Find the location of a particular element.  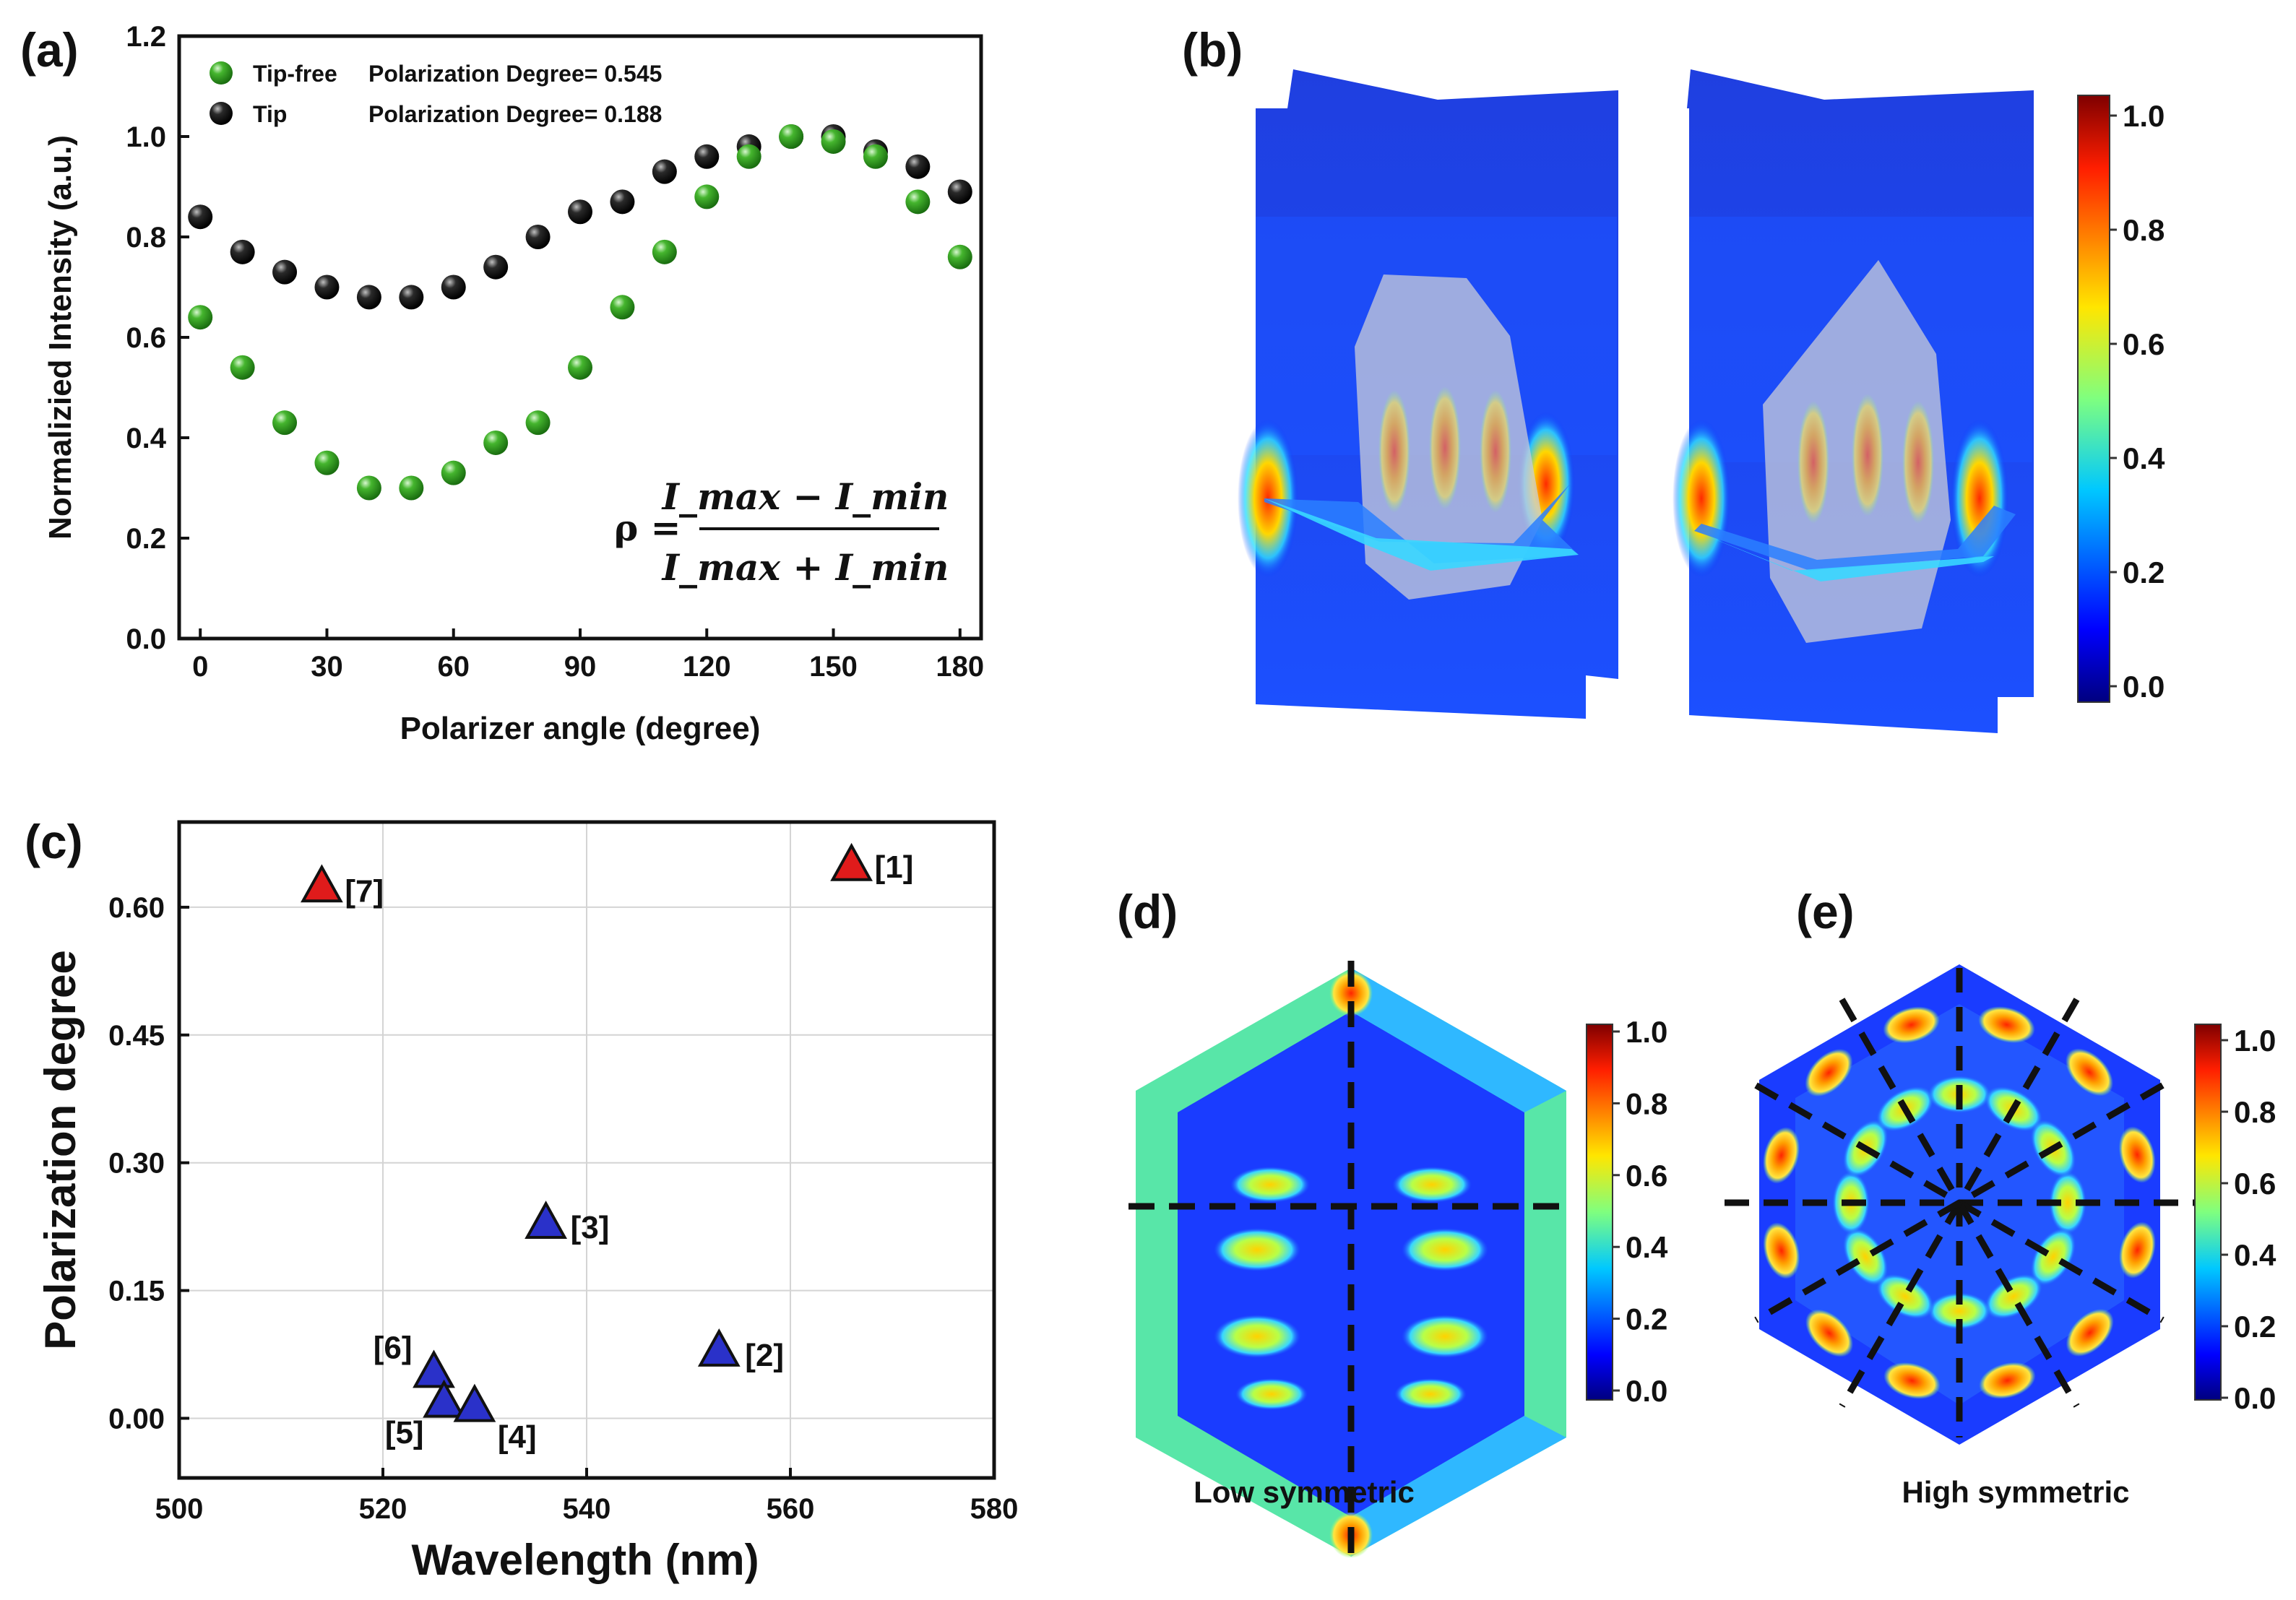

panel-d: (d) 1.0 0.8 0.6 0.4 0.2 0.0 Low symmetric is located at coordinates (1392, 1225).